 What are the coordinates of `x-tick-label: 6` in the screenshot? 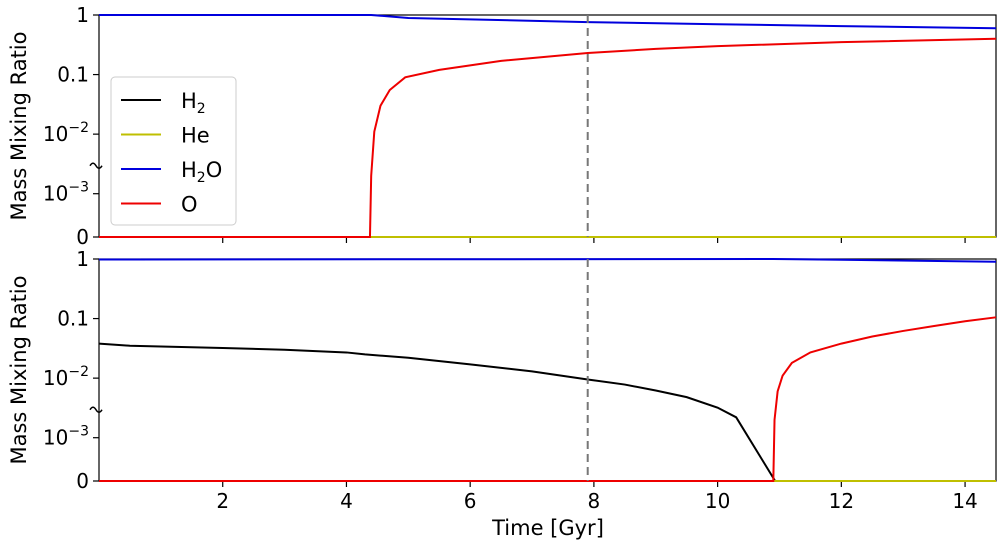 It's located at (470, 501).